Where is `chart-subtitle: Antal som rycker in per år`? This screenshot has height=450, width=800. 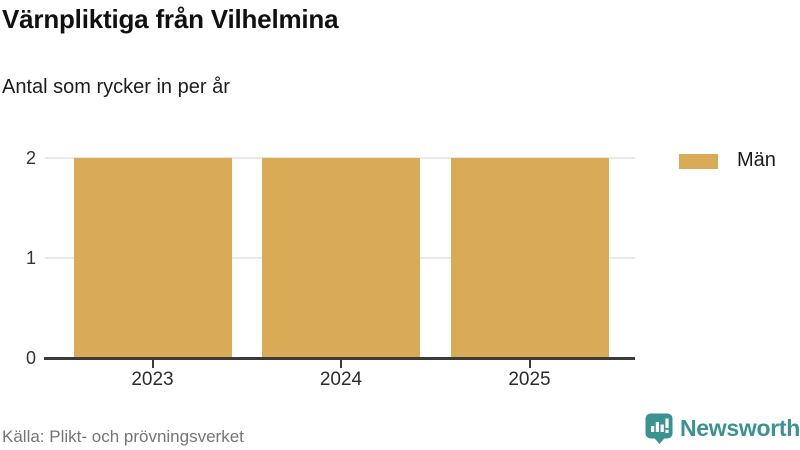
chart-subtitle: Antal som rycker in per år is located at coordinates (116, 87).